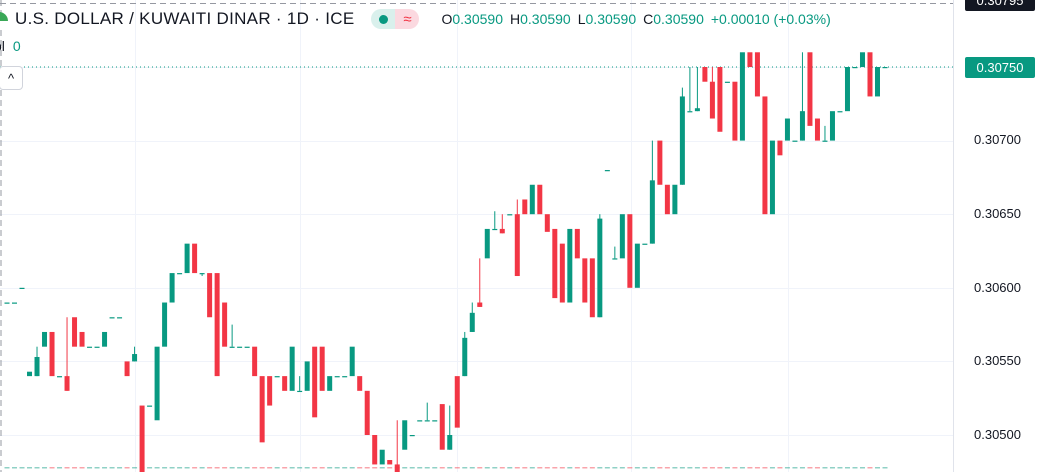  What do you see at coordinates (185, 18) in the screenshot?
I see `symbol-title: U.S. DOLLAR / KUWAITI DINAR · 1D · ICE` at bounding box center [185, 18].